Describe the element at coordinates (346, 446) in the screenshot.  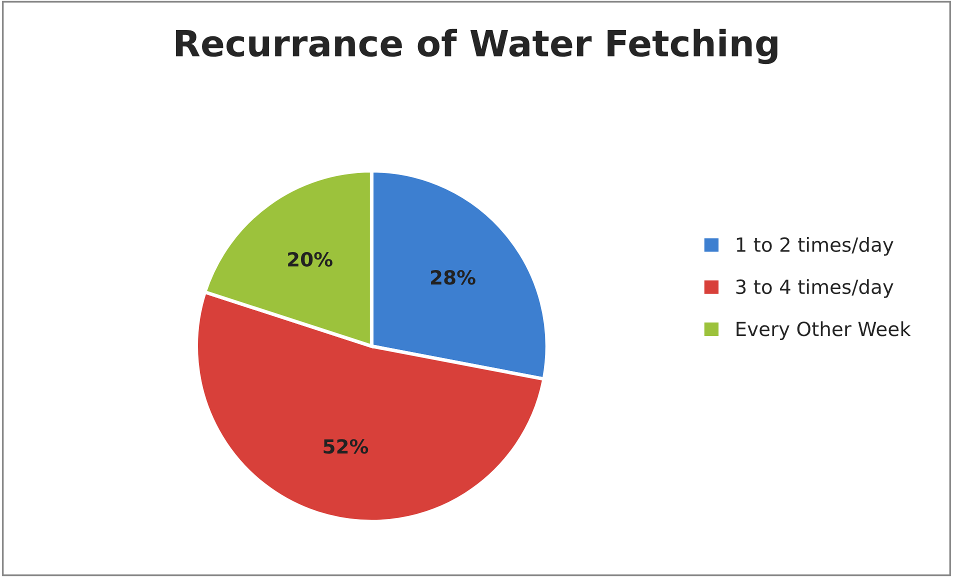
I see `data-label: 52%` at that location.